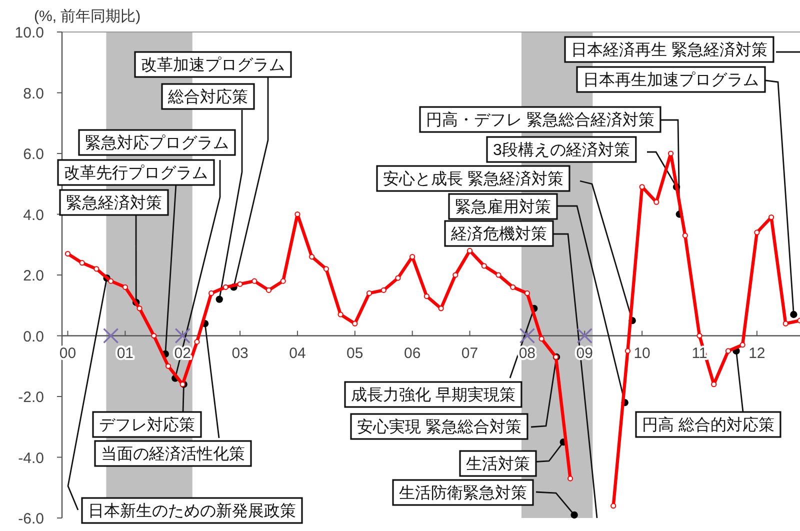  What do you see at coordinates (463, 493) in the screenshot?
I see `annotation: 生活防衛緊急対策` at bounding box center [463, 493].